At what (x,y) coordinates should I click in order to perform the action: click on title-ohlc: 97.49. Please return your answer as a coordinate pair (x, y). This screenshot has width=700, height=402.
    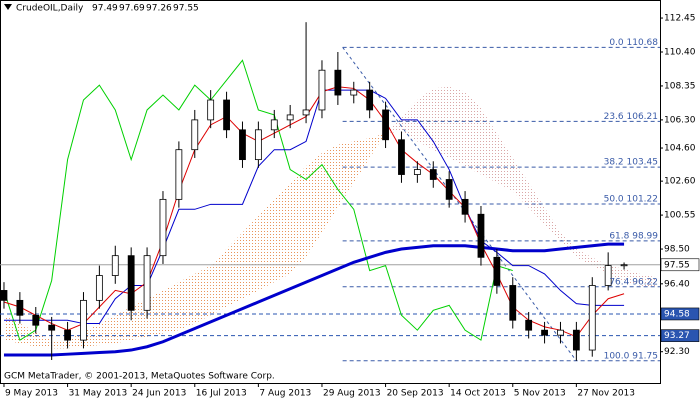
    Looking at the image, I should click on (105, 9).